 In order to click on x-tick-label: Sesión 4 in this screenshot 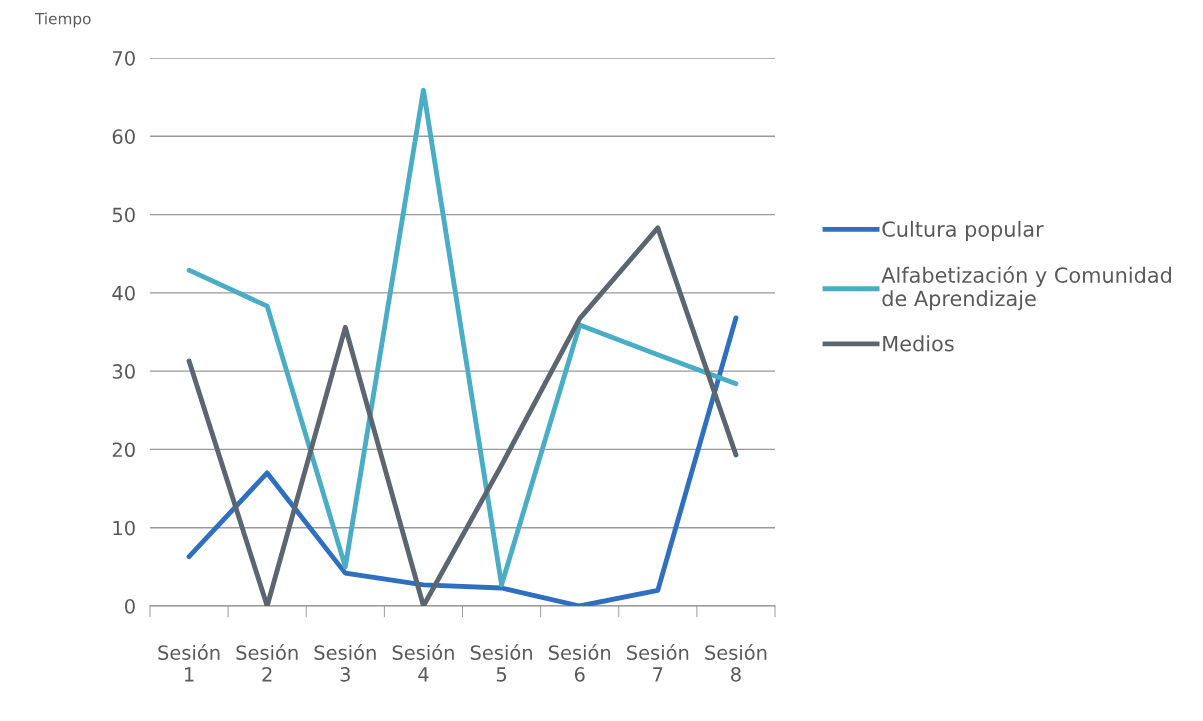, I will do `click(423, 663)`.